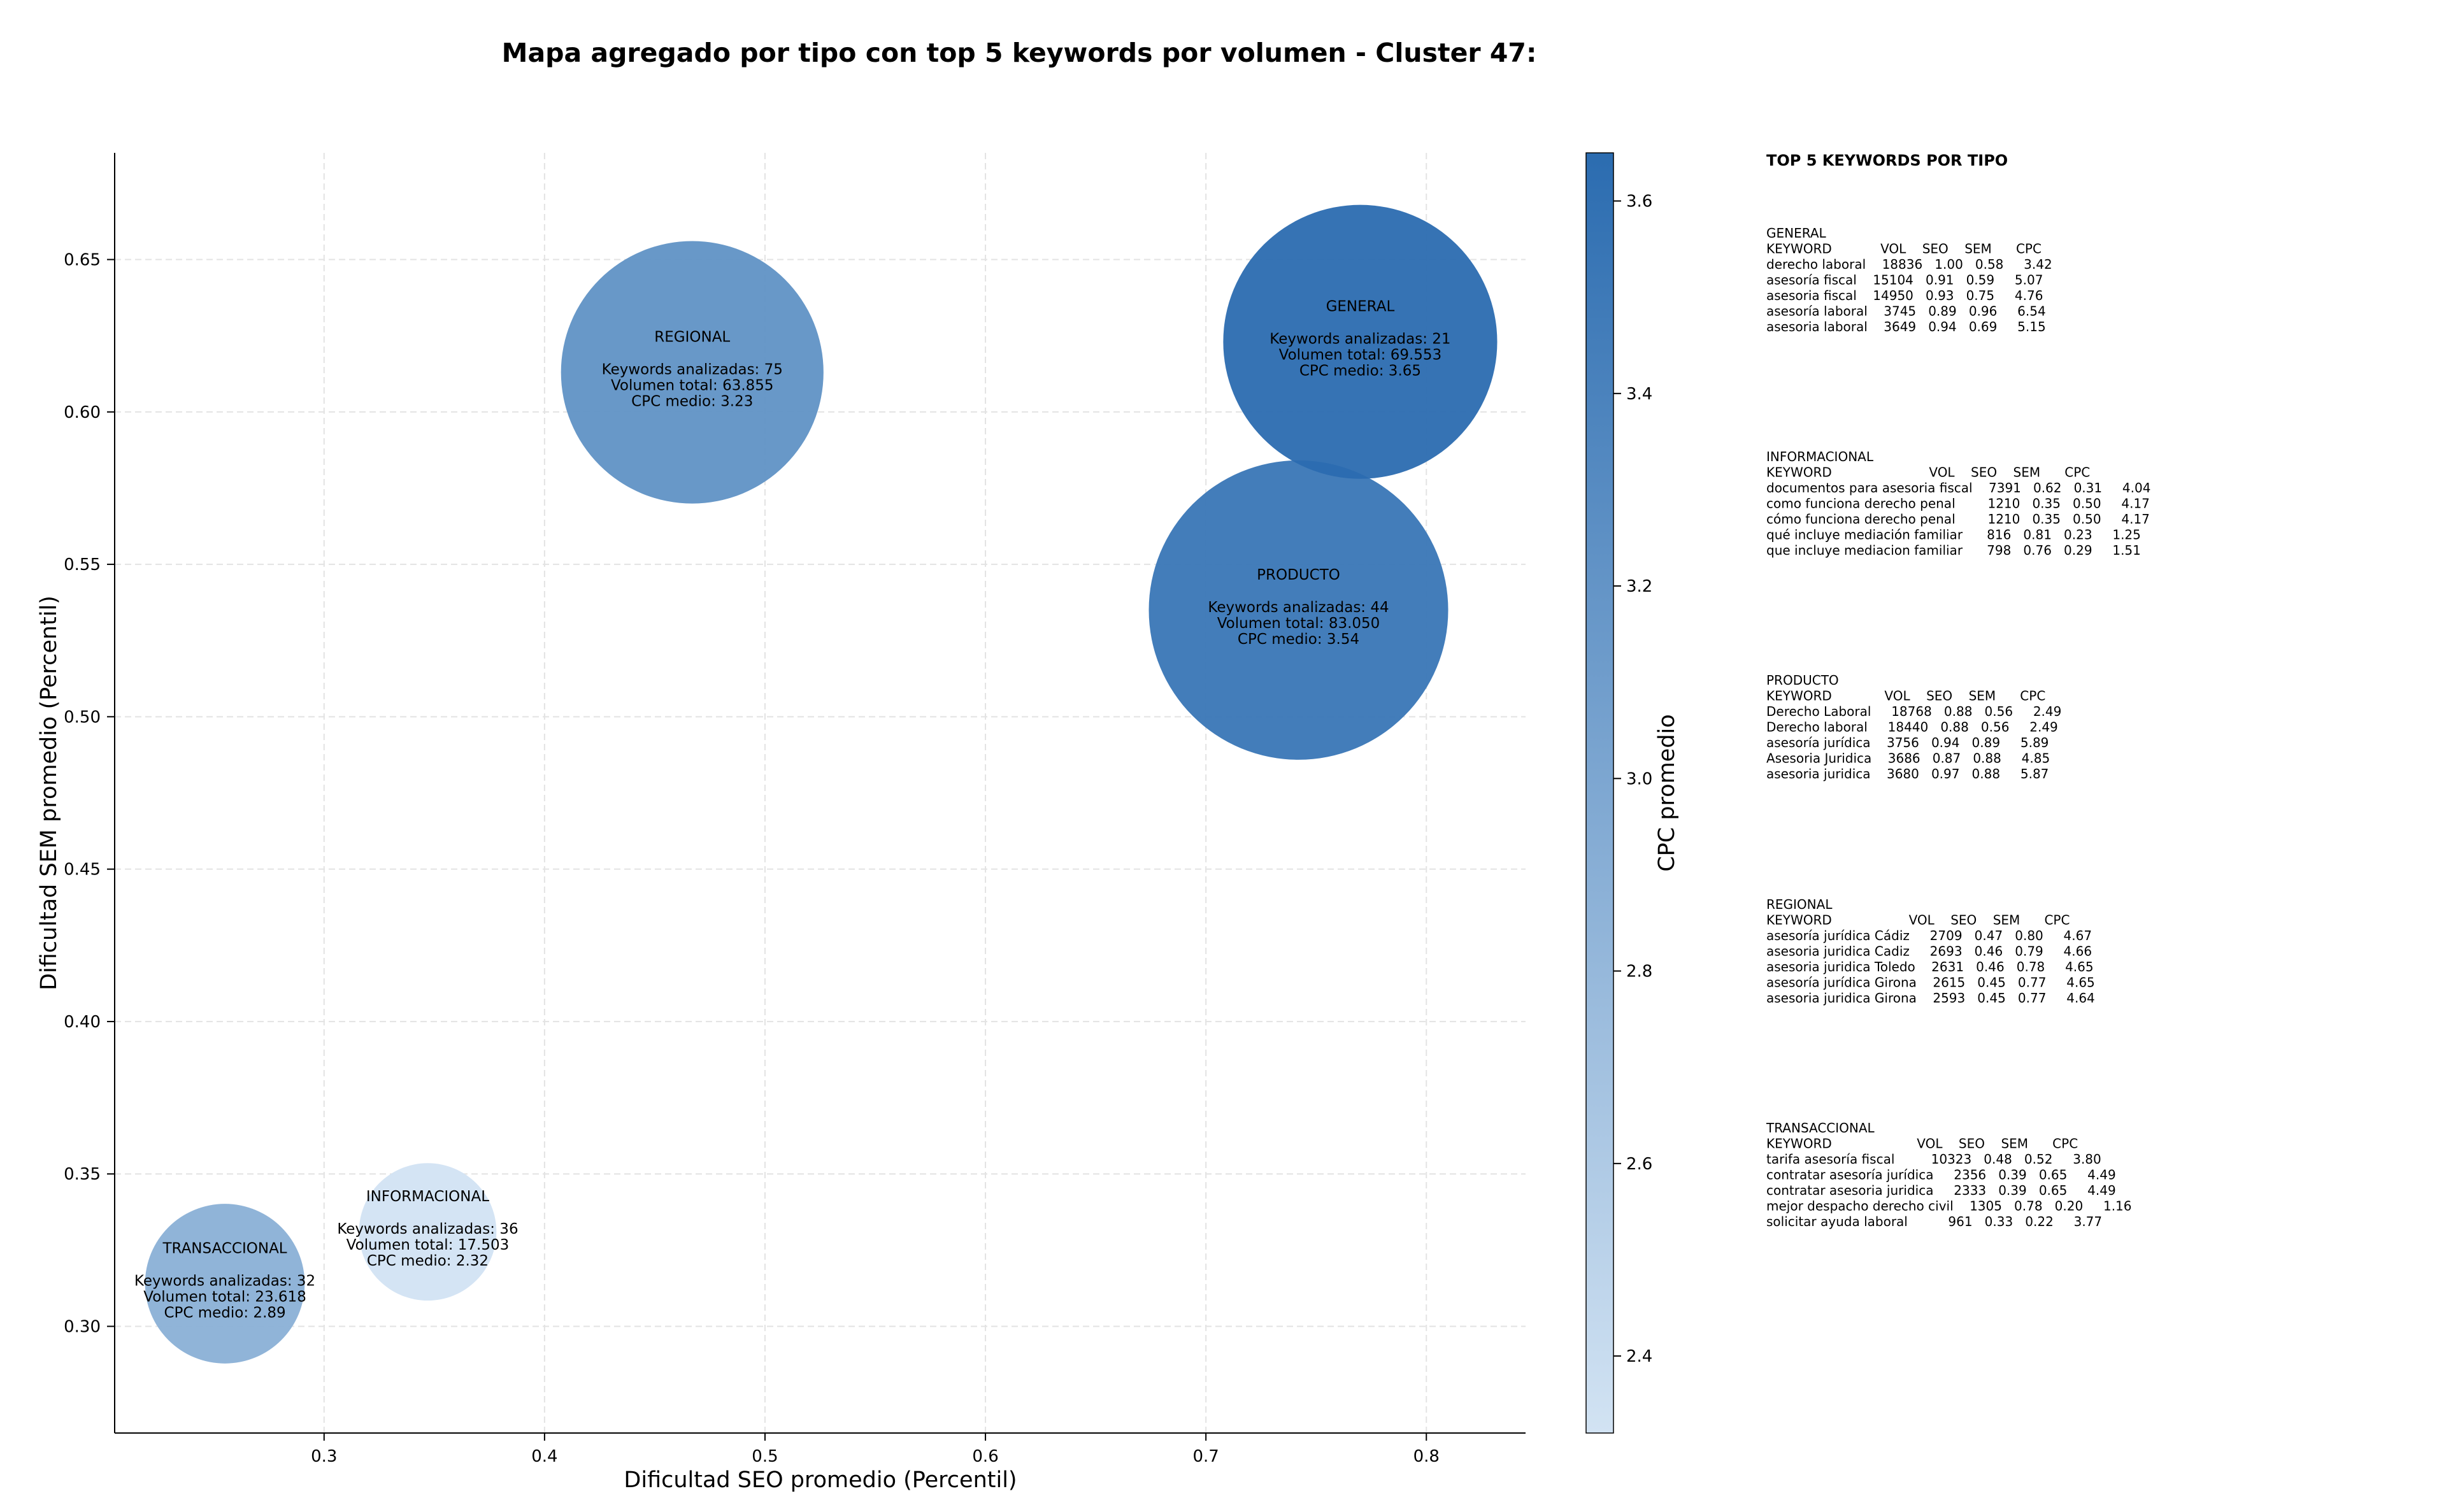  Describe the element at coordinates (1639, 778) in the screenshot. I see `colorbar-tick-label: 3.0` at that location.